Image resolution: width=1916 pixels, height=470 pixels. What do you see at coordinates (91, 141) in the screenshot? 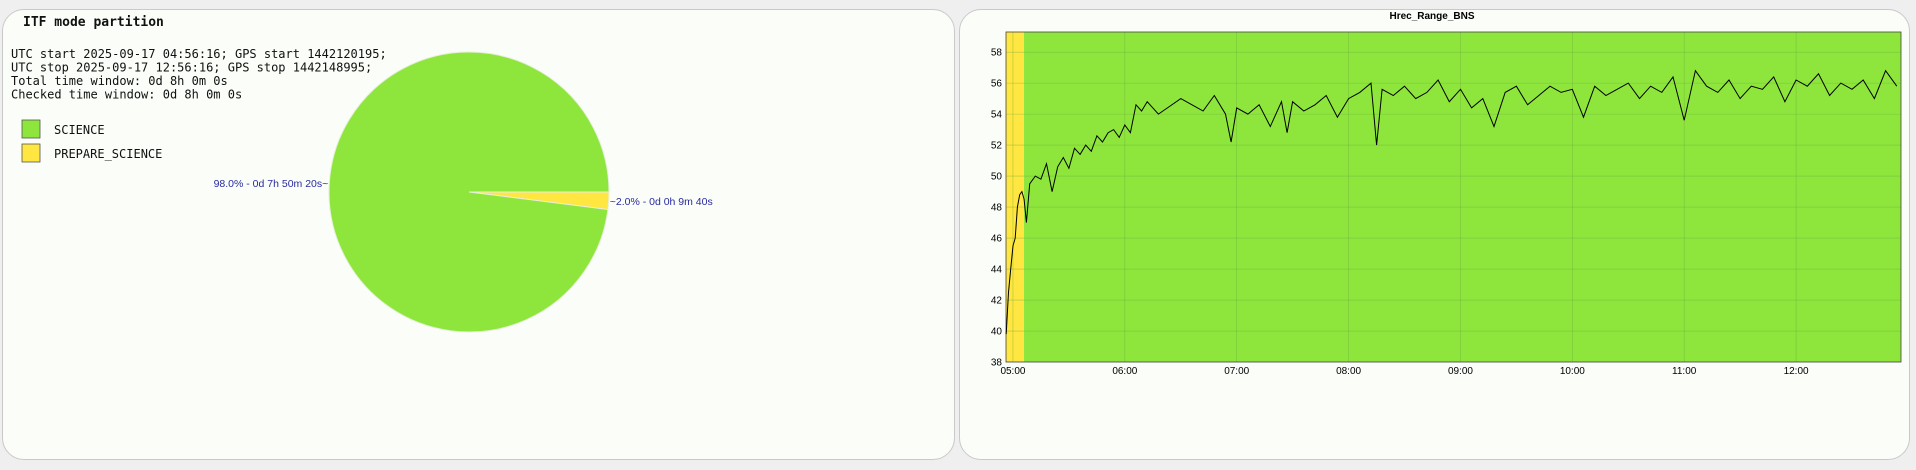
I see `legend: SCIENCE PREPARE_SCIENCE` at bounding box center [91, 141].